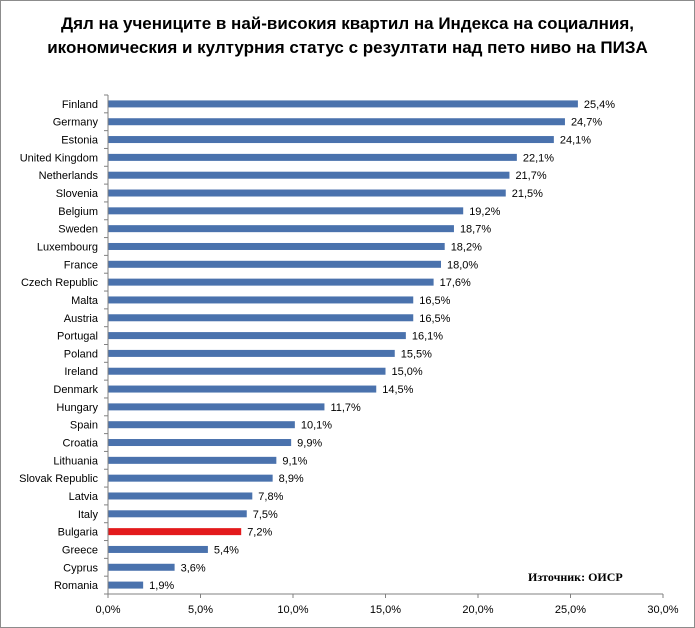 The height and width of the screenshot is (628, 695). Describe the element at coordinates (586, 123) in the screenshot. I see `data-label: 24,7%` at that location.